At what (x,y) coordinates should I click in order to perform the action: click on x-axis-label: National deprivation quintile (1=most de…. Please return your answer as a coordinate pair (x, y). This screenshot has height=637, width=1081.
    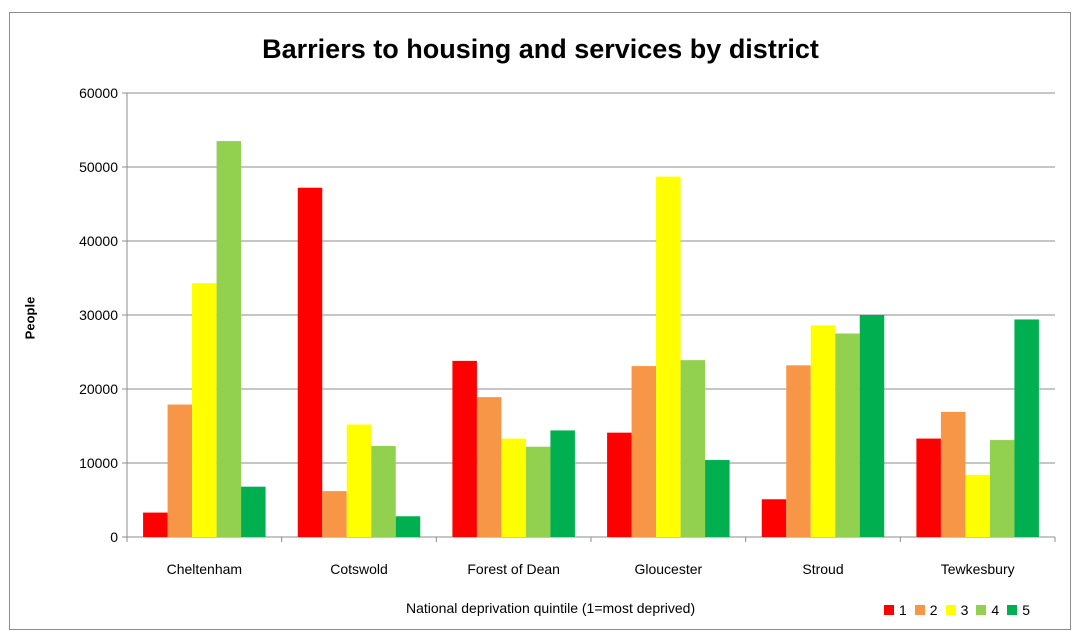
    Looking at the image, I should click on (551, 608).